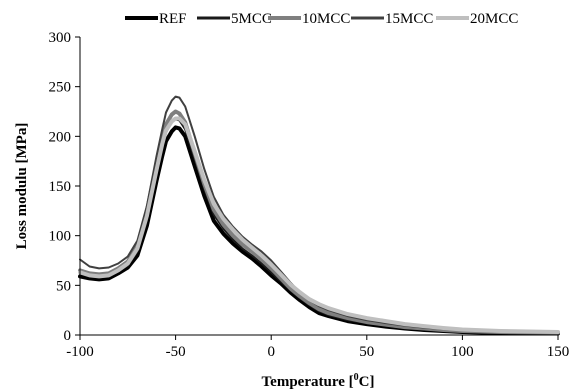 This screenshot has width=583, height=392. What do you see at coordinates (60, 187) in the screenshot?
I see `y-tick-label: 150` at bounding box center [60, 187].